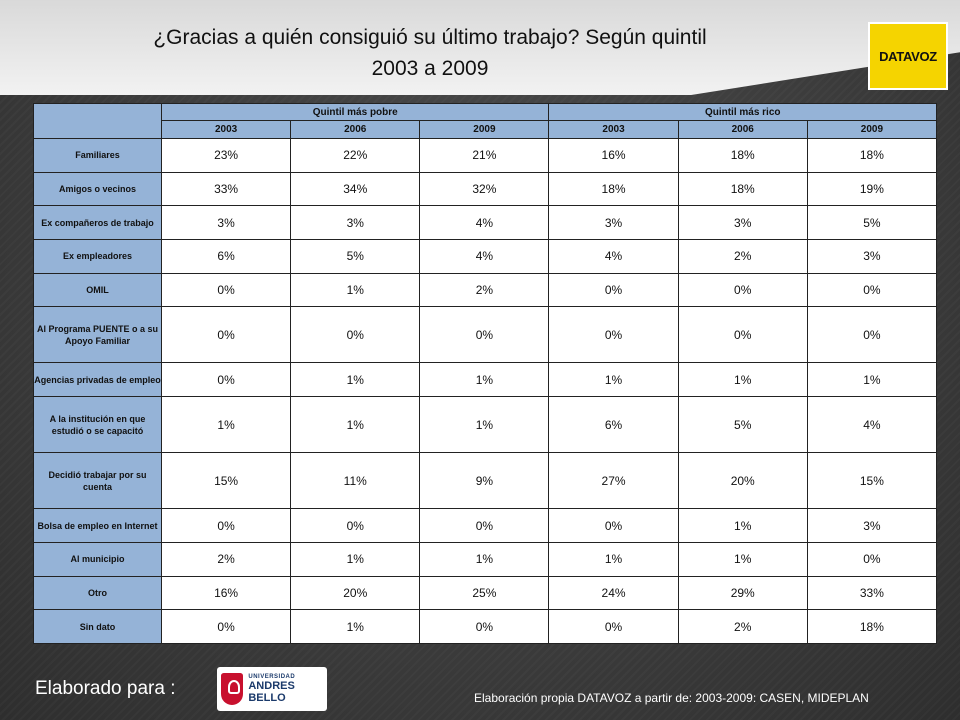 This screenshot has height=720, width=960. I want to click on row-label: Decidió trabajar por su cuenta, so click(97, 481).